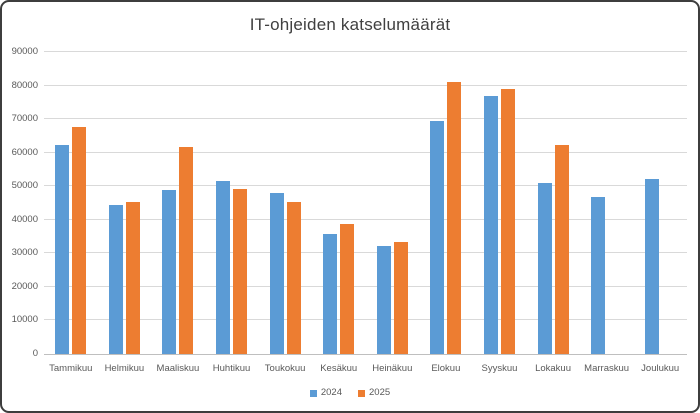 The width and height of the screenshot is (700, 413). I want to click on bar-2024-Heinäkuu, so click(383, 299).